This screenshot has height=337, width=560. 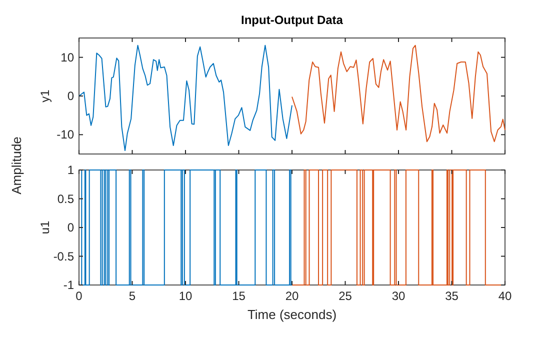 What do you see at coordinates (185, 296) in the screenshot?
I see `x-tick-label: 10` at bounding box center [185, 296].